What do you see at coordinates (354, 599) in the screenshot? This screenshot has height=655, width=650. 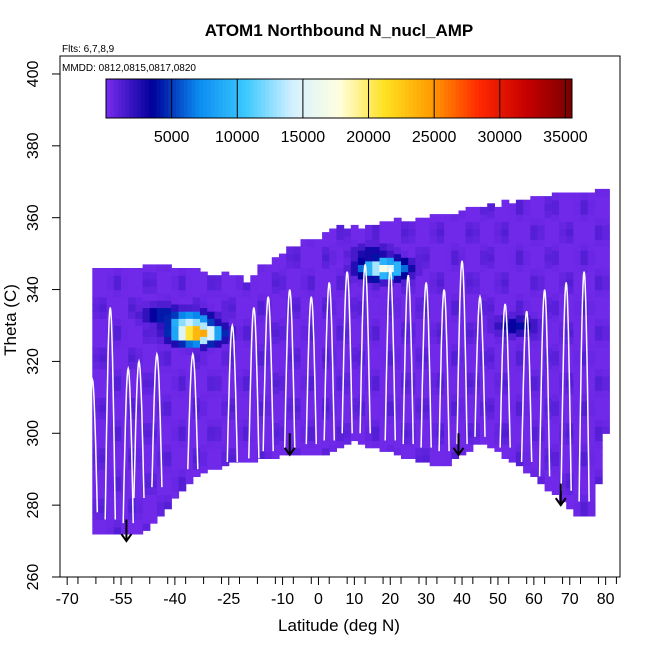 I see `x-tick-label: 10` at bounding box center [354, 599].